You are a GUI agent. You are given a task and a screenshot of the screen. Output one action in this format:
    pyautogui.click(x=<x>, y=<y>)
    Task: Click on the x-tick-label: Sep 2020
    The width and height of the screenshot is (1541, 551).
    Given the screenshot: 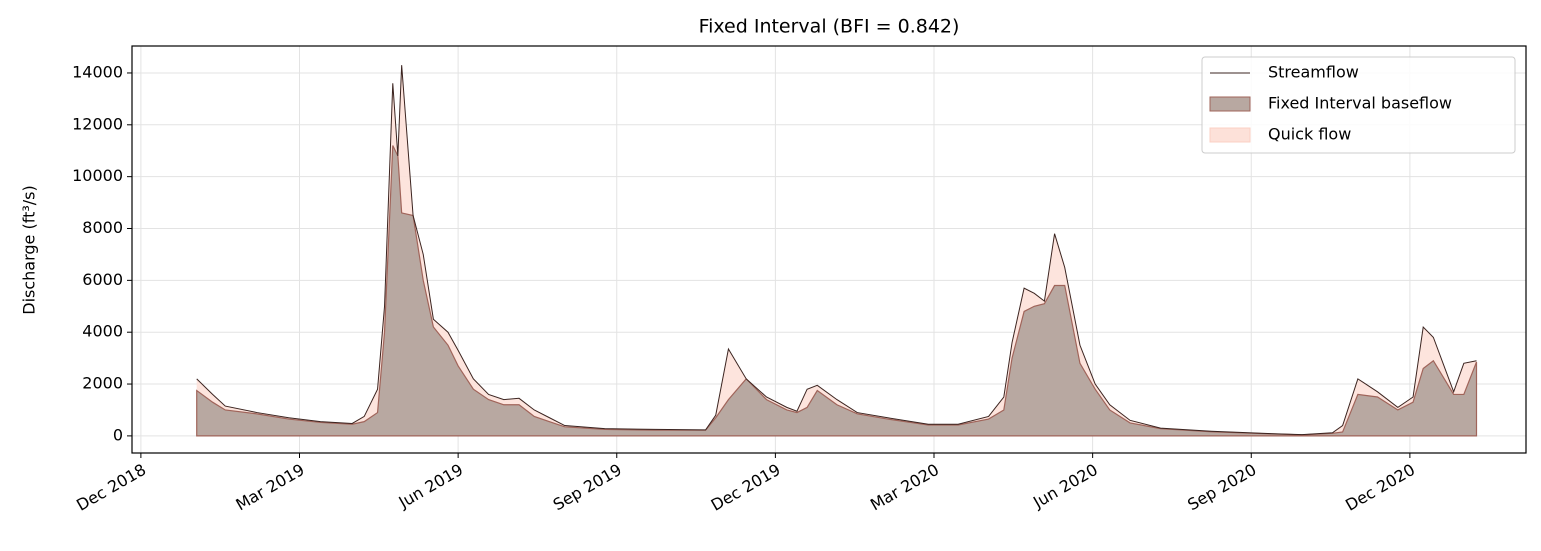 What is the action you would take?
    pyautogui.click(x=1221, y=487)
    